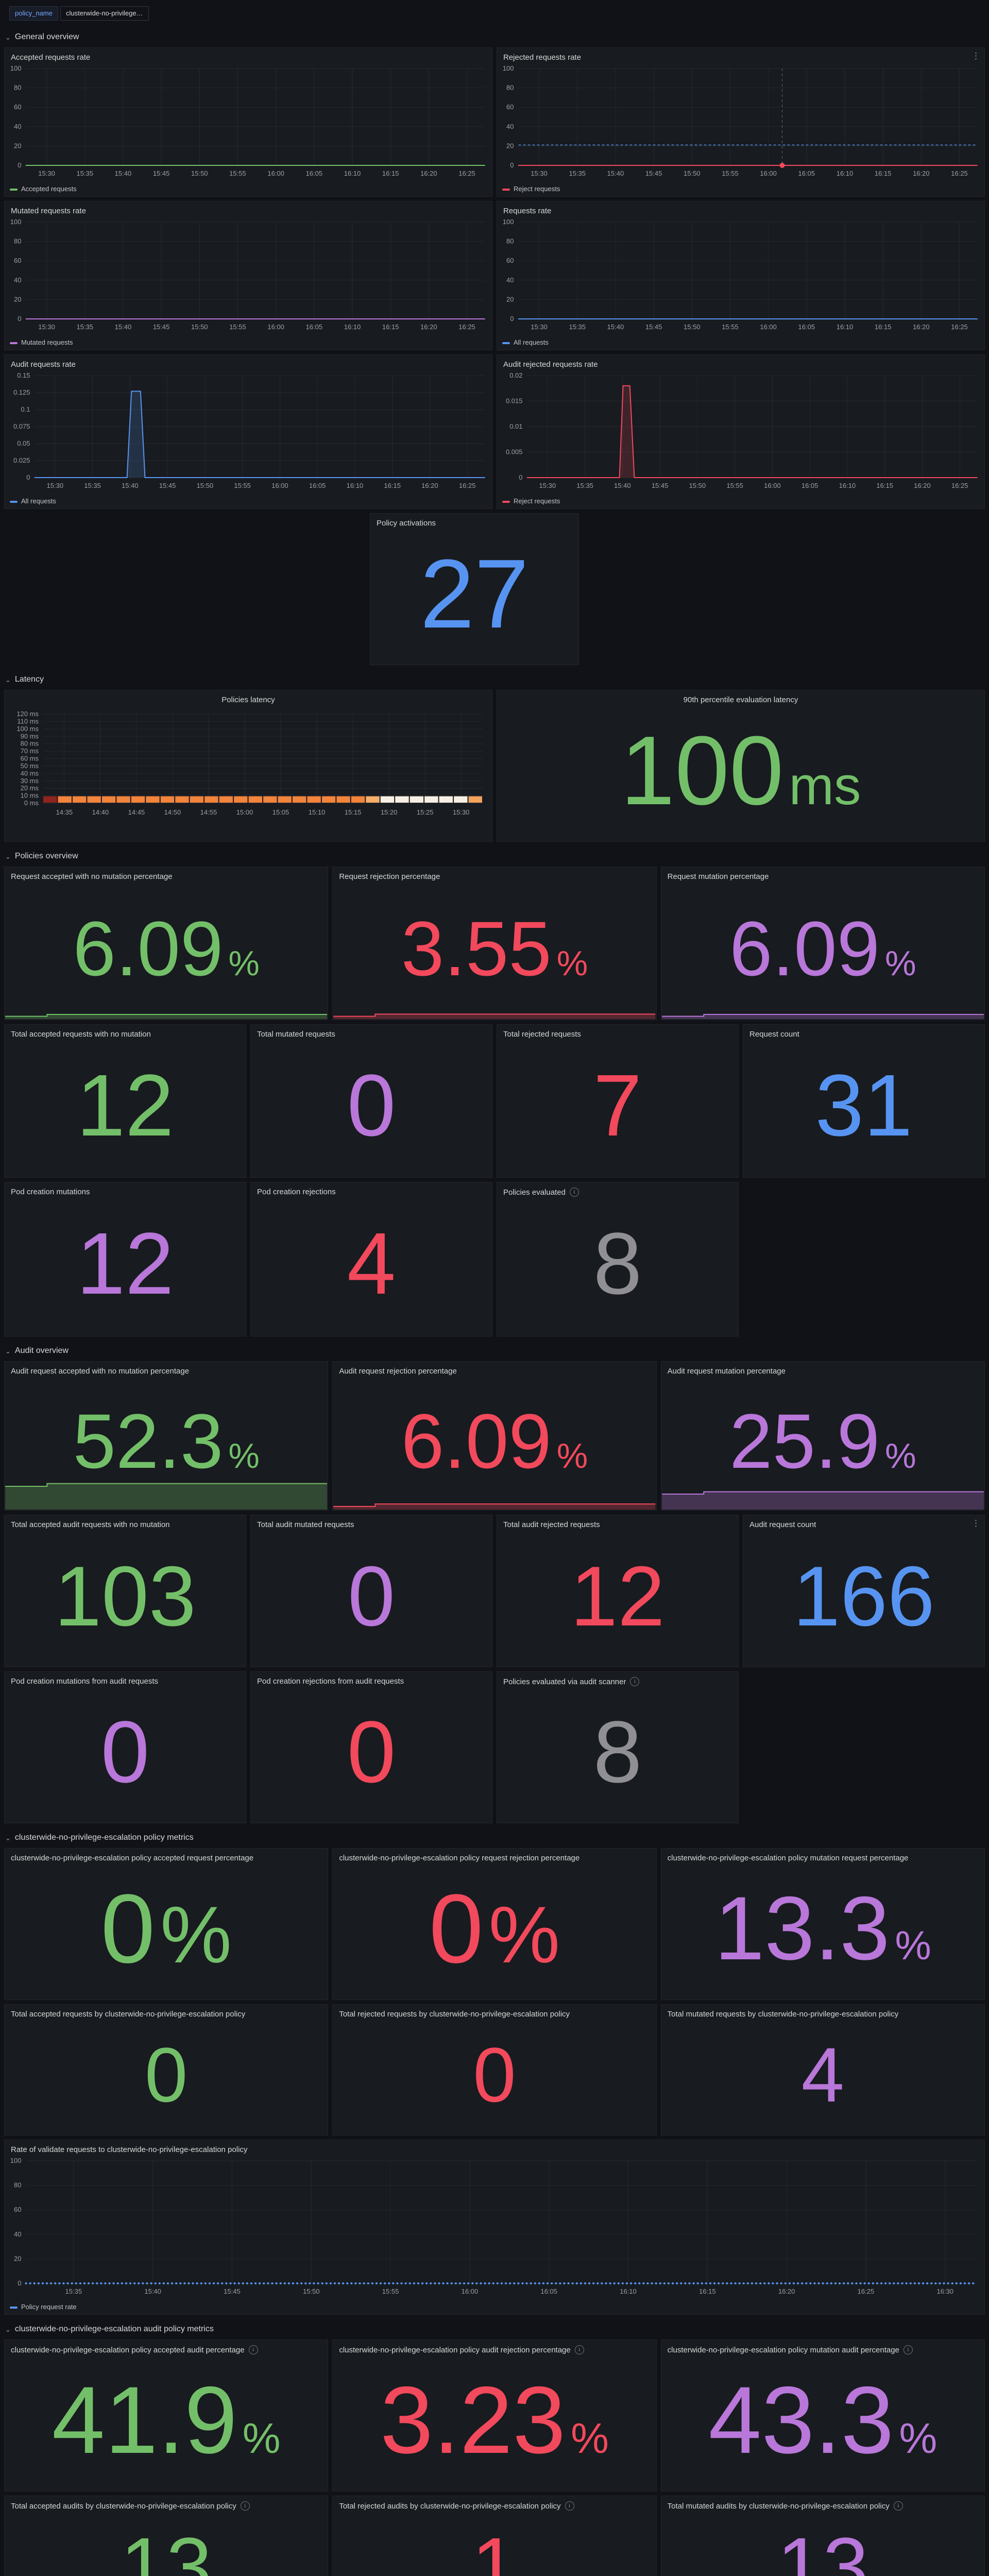  What do you see at coordinates (8, 1838) in the screenshot?
I see `chevron-down-icon: ⌄` at bounding box center [8, 1838].